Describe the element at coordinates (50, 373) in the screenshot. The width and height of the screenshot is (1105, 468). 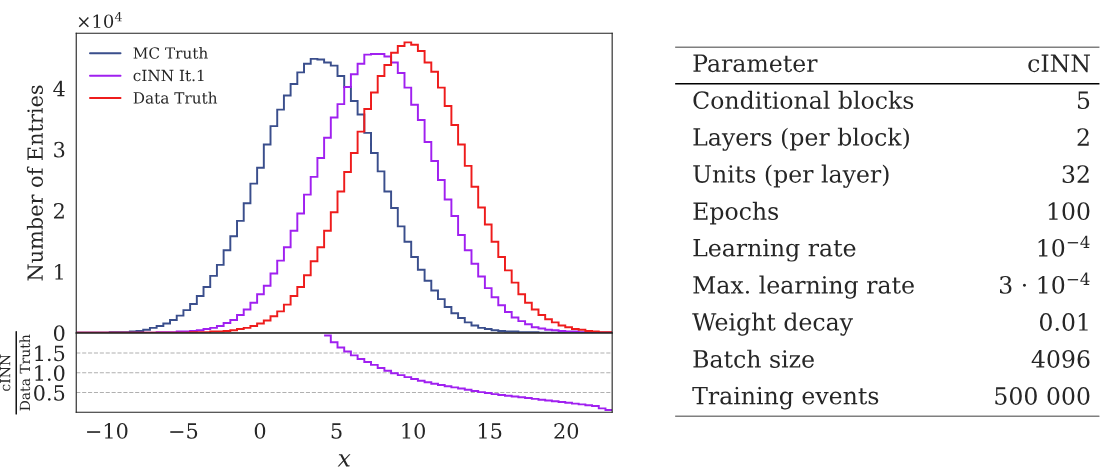
I see `y-tick-label: 1.0` at that location.